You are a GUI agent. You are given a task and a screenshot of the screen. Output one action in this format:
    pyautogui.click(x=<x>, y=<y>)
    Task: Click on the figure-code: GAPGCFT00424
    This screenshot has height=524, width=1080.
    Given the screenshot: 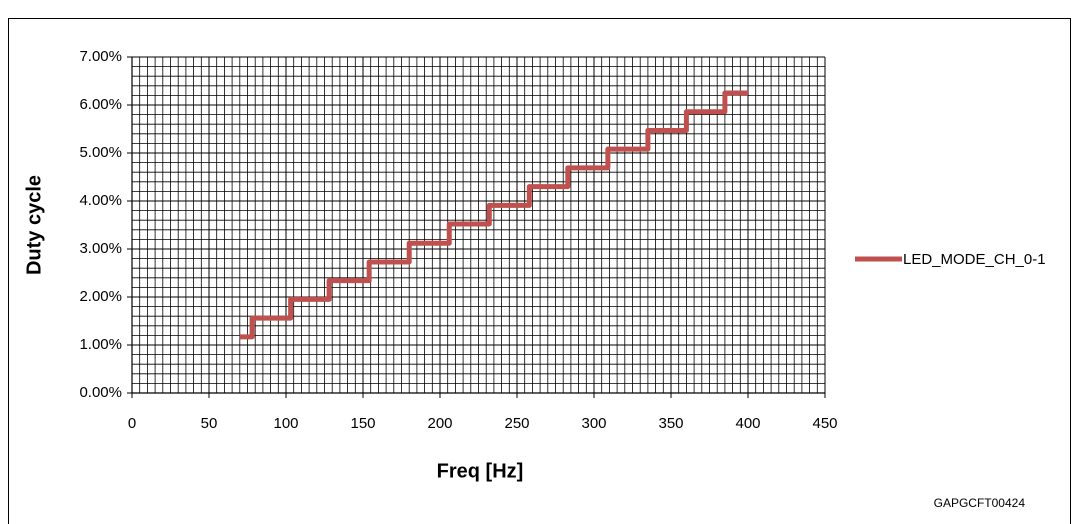 What is the action you would take?
    pyautogui.click(x=980, y=503)
    